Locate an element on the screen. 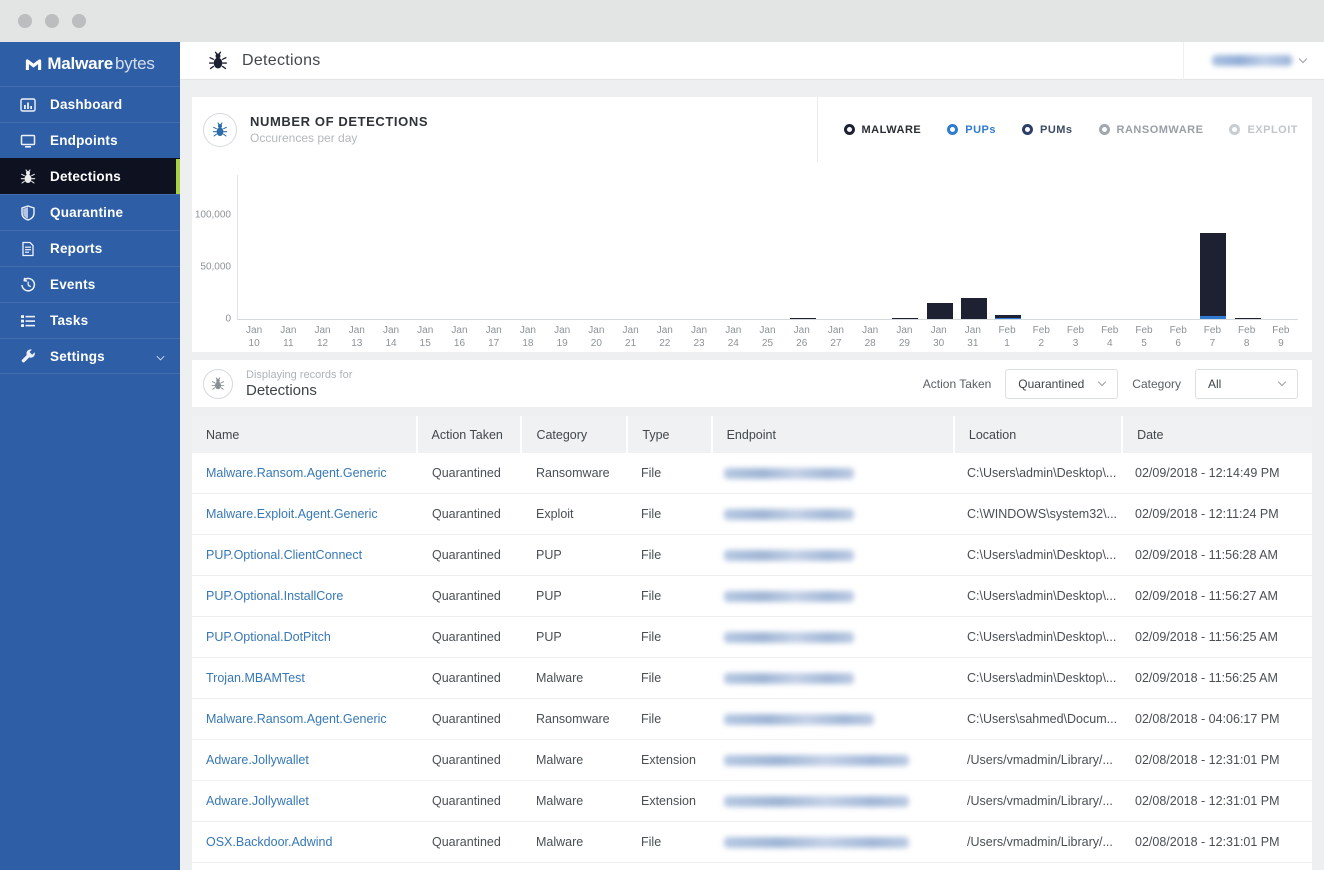 Image resolution: width=1324 pixels, height=870 pixels. legend-label: RANSOMWARE is located at coordinates (1160, 129).